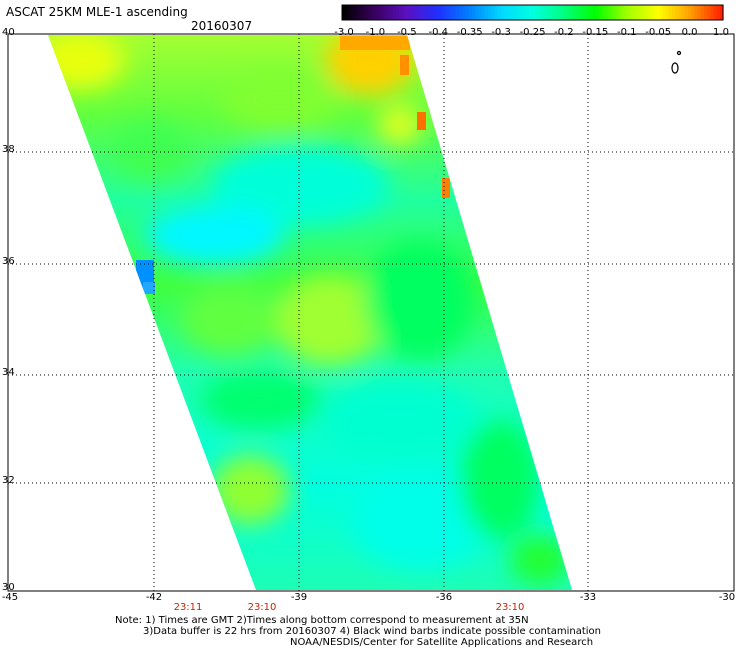  I want to click on colorbar-label: -0.4, so click(438, 32).